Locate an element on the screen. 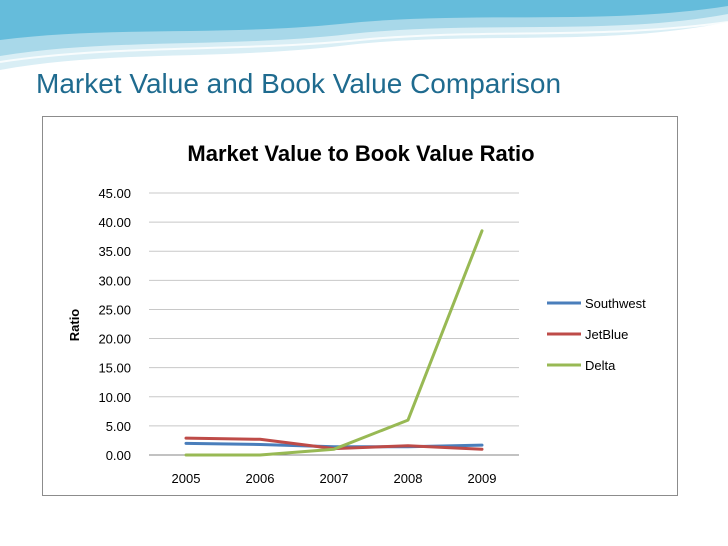 This screenshot has height=546, width=728. legend: Southwest JetBlue Delta is located at coordinates (596, 334).